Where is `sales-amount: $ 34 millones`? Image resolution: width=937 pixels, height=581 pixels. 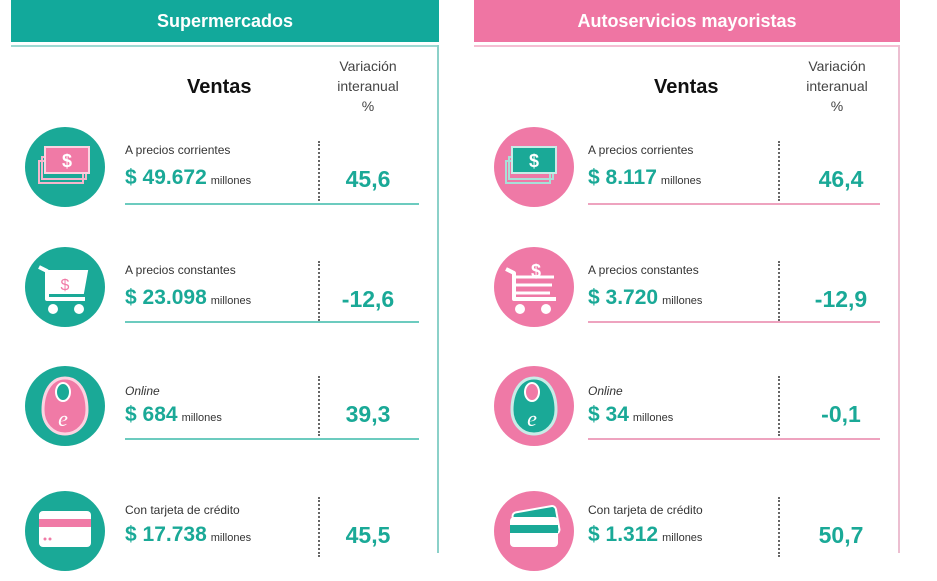
sales-amount: $ 34 millones is located at coordinates (630, 415).